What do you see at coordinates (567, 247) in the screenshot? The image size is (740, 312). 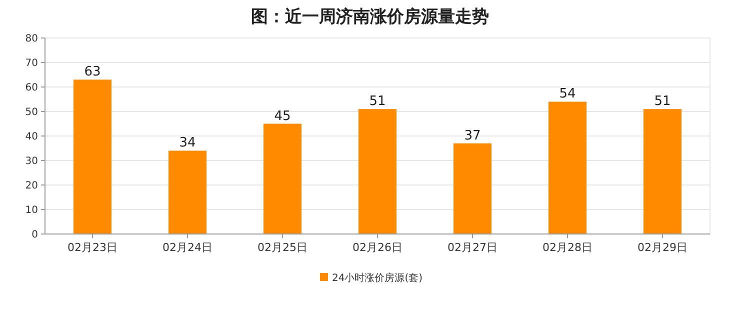 I see `x-tick-label: 02月28日` at bounding box center [567, 247].